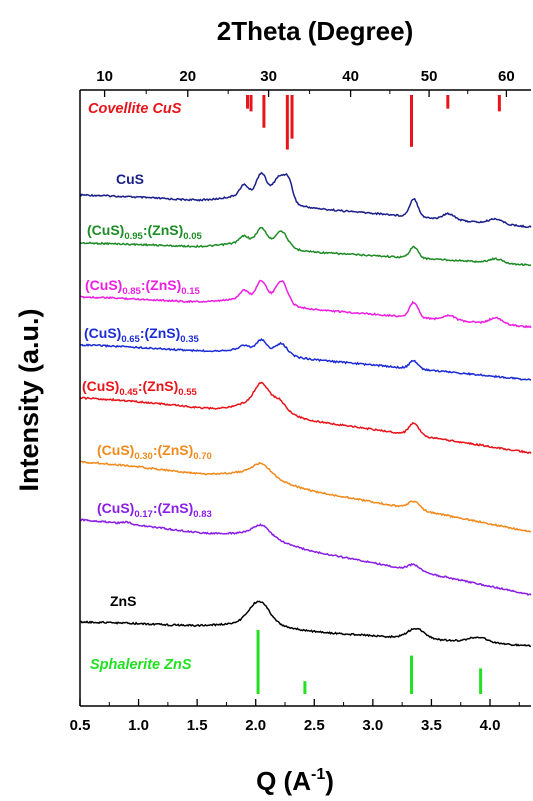 Image resolution: width=533 pixels, height=801 pixels. I want to click on top-tick-label: 30, so click(268, 76).